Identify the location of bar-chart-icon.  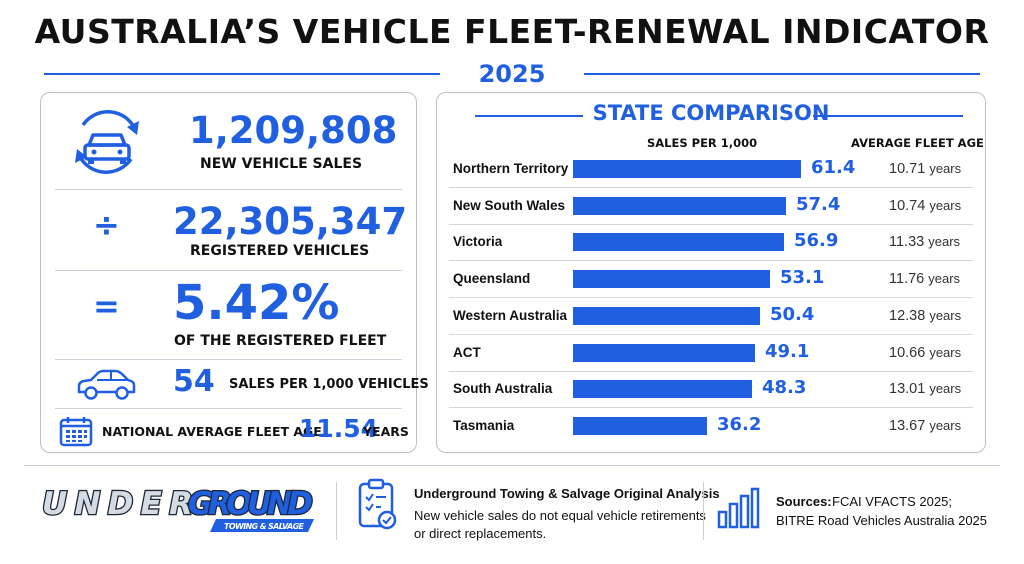
(738, 508).